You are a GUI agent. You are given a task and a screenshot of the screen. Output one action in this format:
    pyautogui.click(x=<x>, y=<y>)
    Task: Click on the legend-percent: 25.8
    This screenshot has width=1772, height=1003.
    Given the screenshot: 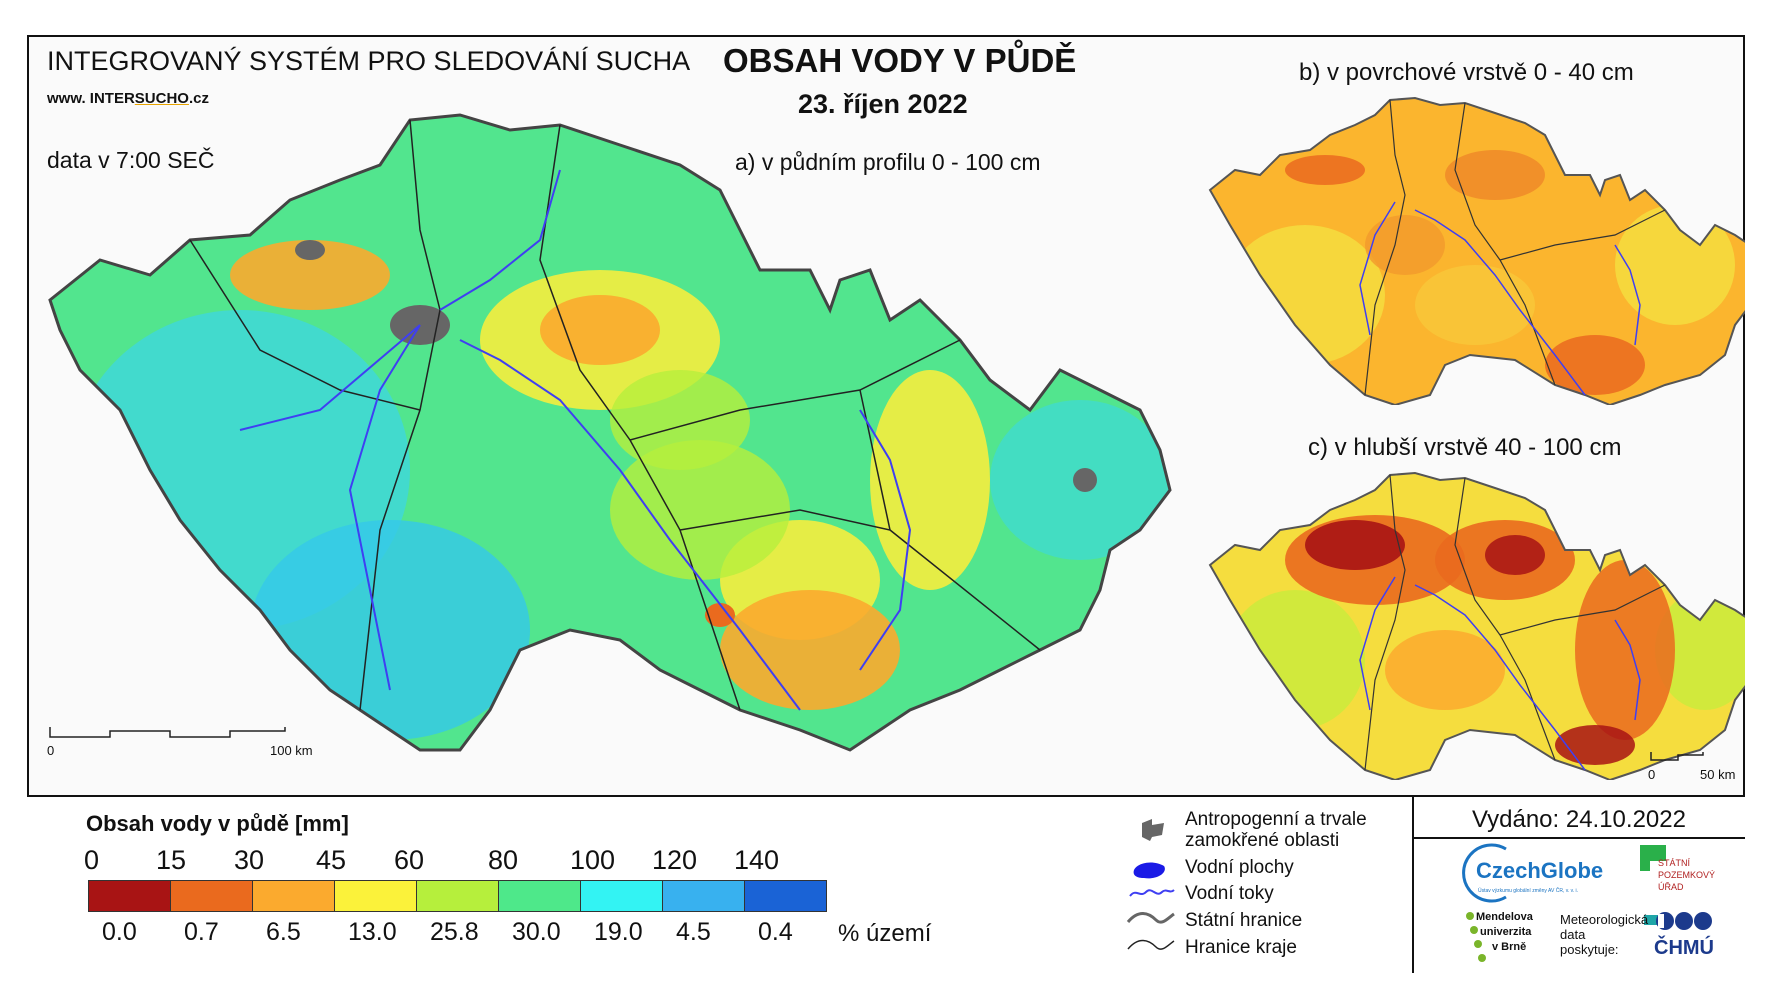 What is the action you would take?
    pyautogui.click(x=454, y=932)
    